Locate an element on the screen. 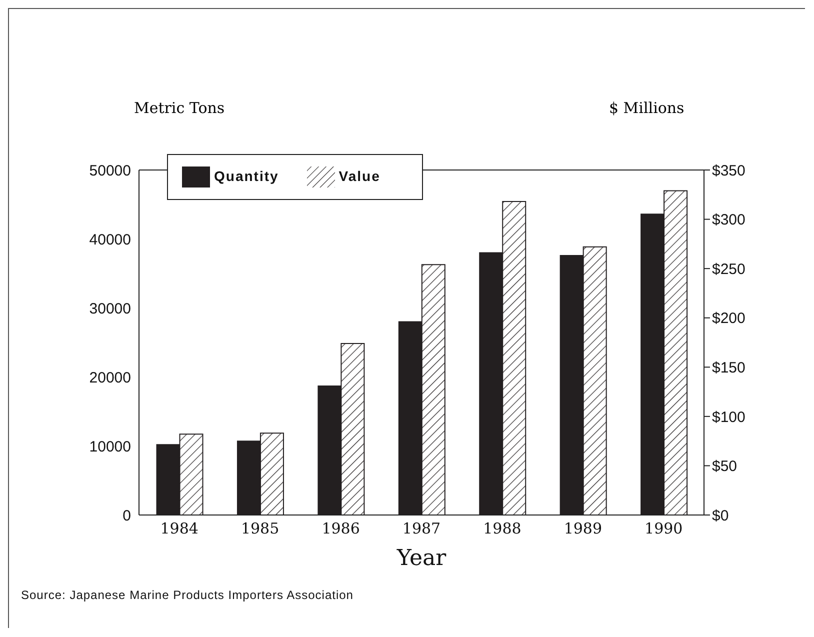 The width and height of the screenshot is (814, 637). y2-tick-label: $250 is located at coordinates (729, 269).